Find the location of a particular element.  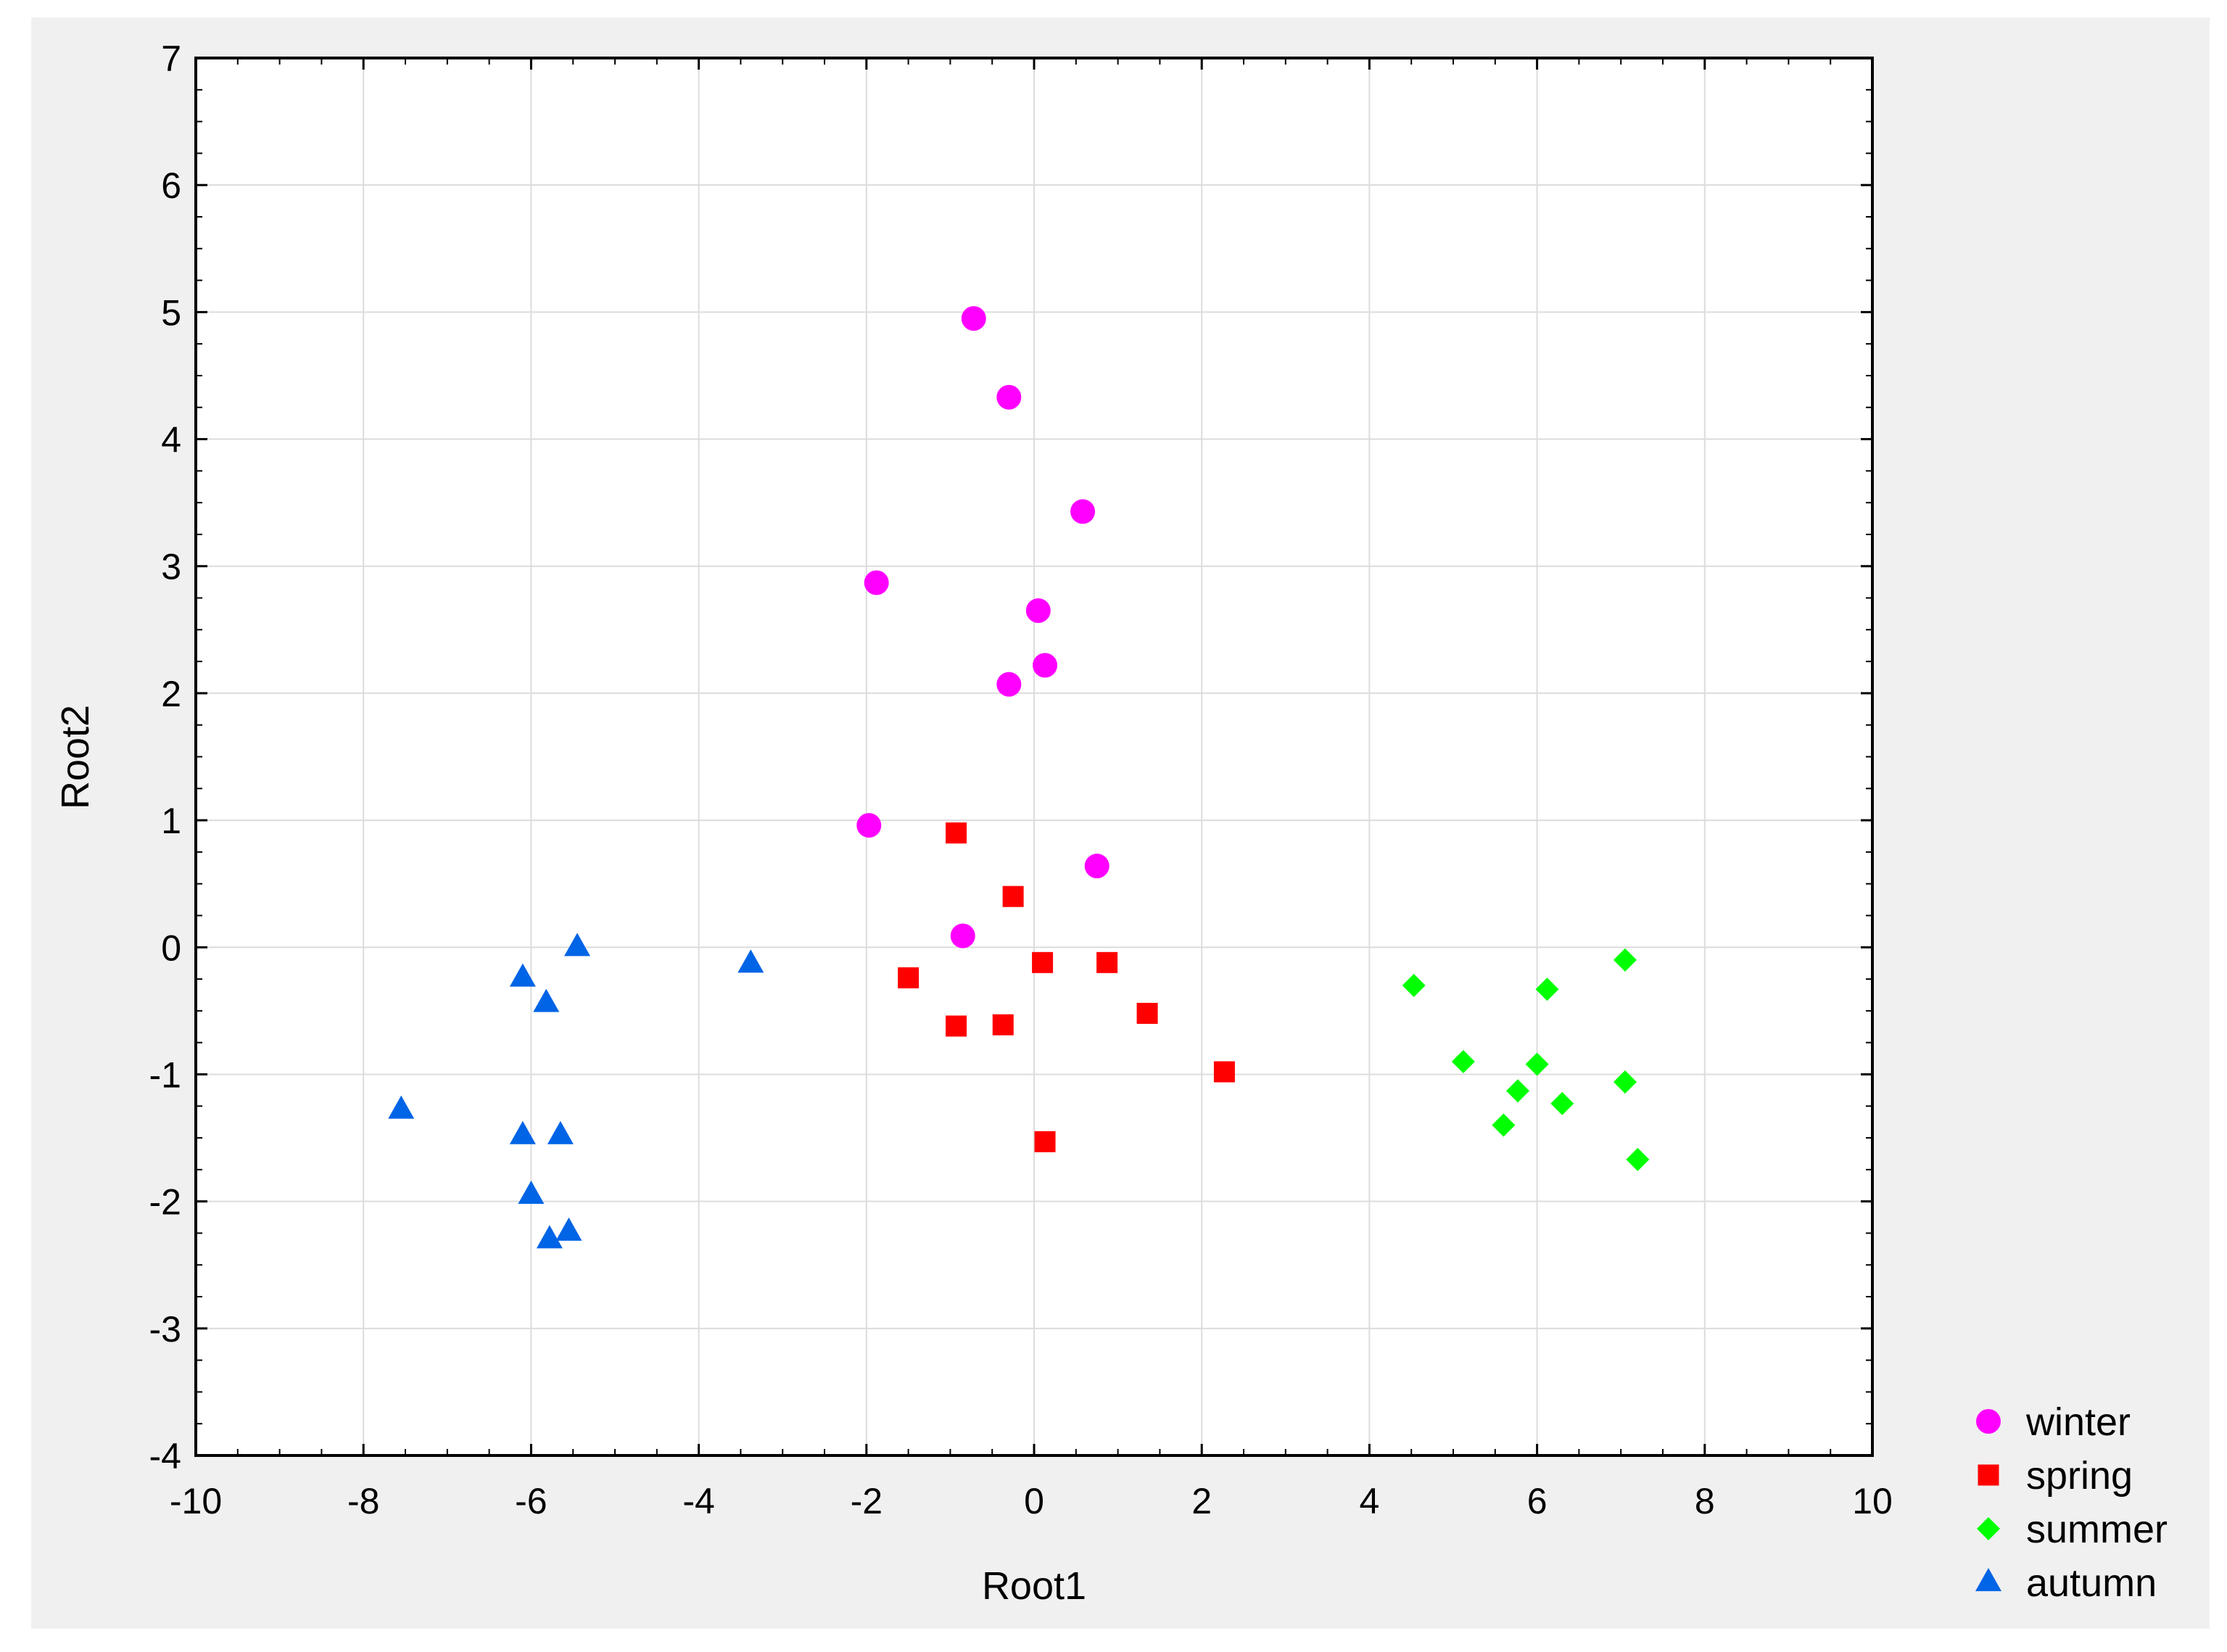

y-tick-label: -1 is located at coordinates (165, 1075).